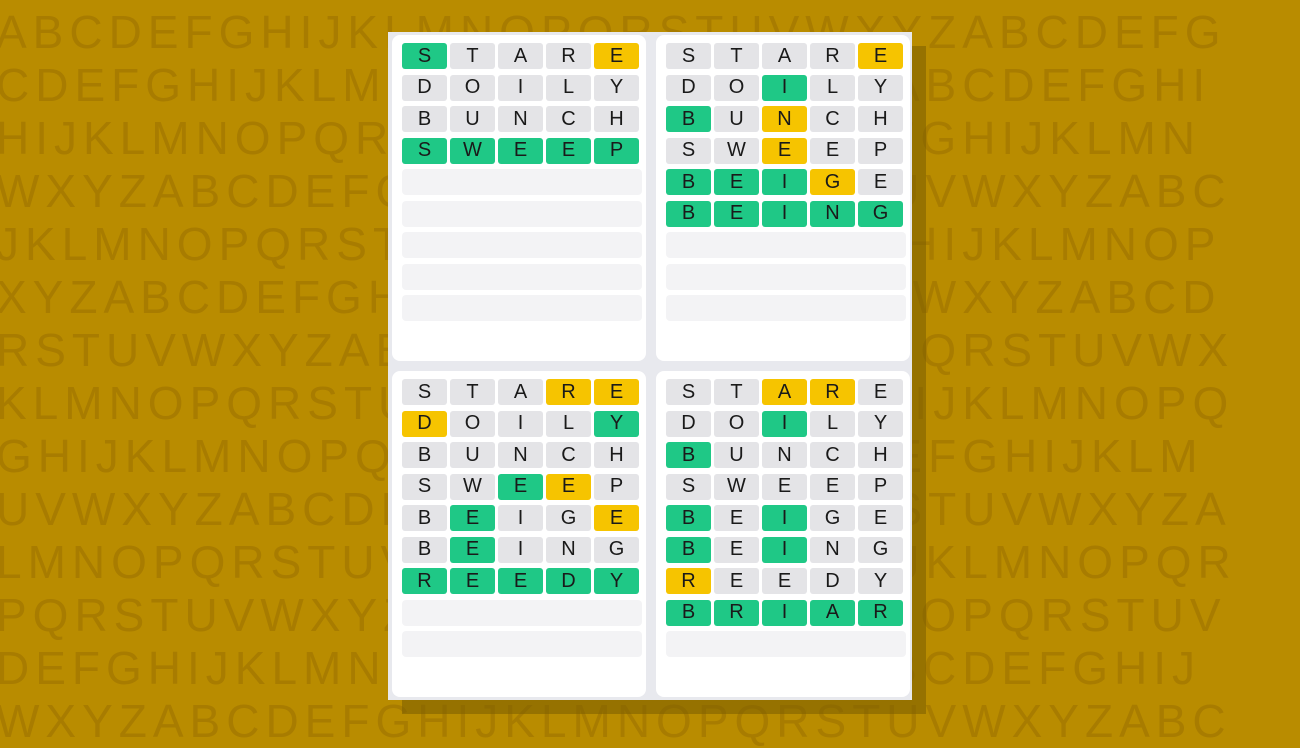 The width and height of the screenshot is (1300, 748). What do you see at coordinates (520, 518) in the screenshot?
I see `letter-tile-absent: I` at bounding box center [520, 518].